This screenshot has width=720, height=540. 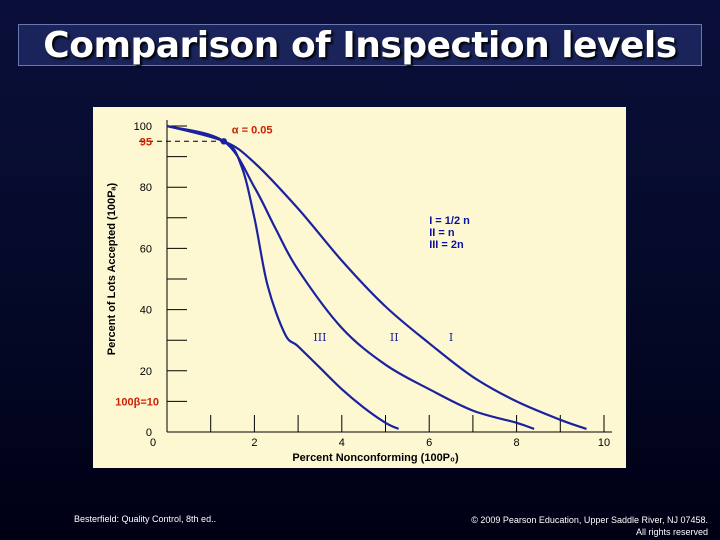 I want to click on y-axis-label: Percent of Lots Accepted (100Pₐ), so click(x=112, y=268).